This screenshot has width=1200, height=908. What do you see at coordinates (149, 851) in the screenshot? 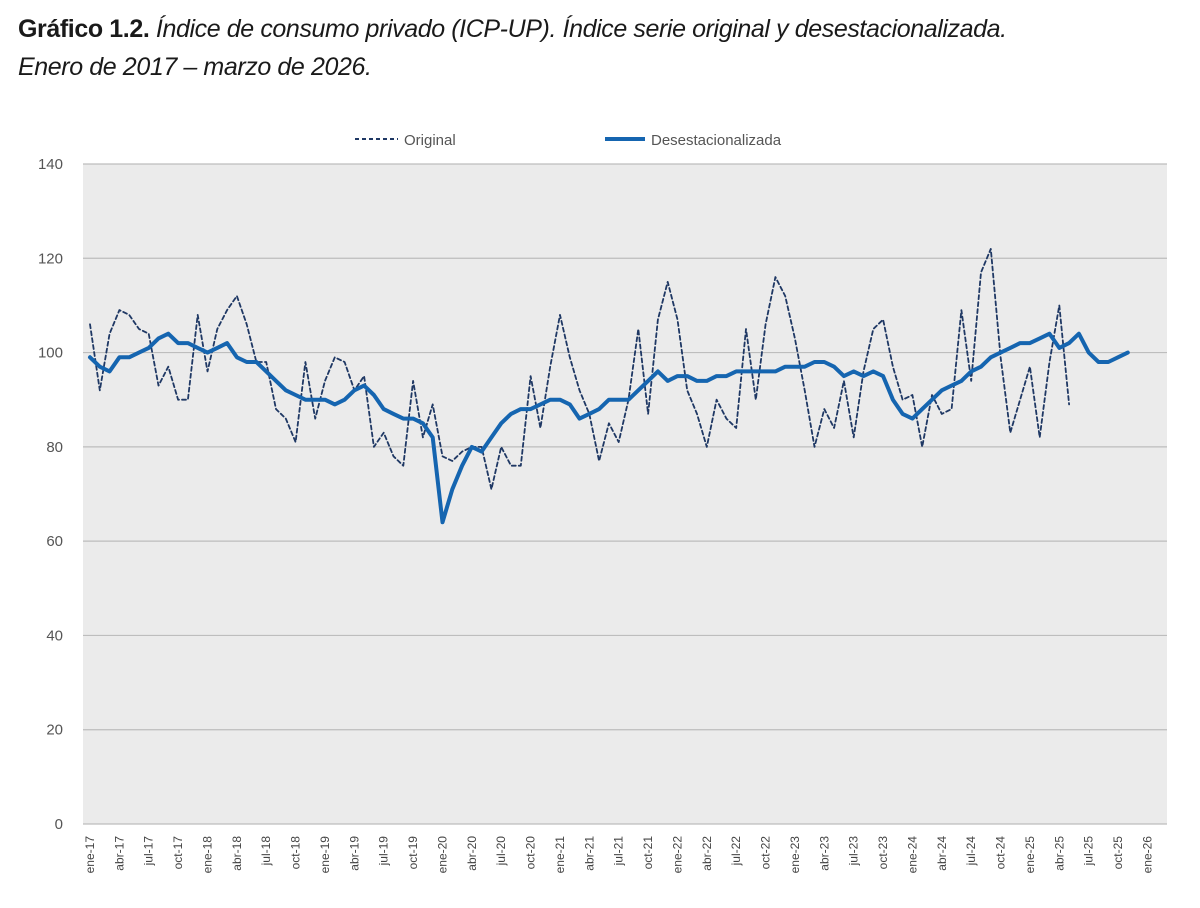
I see `x-tick-label: jul-17` at bounding box center [149, 851].